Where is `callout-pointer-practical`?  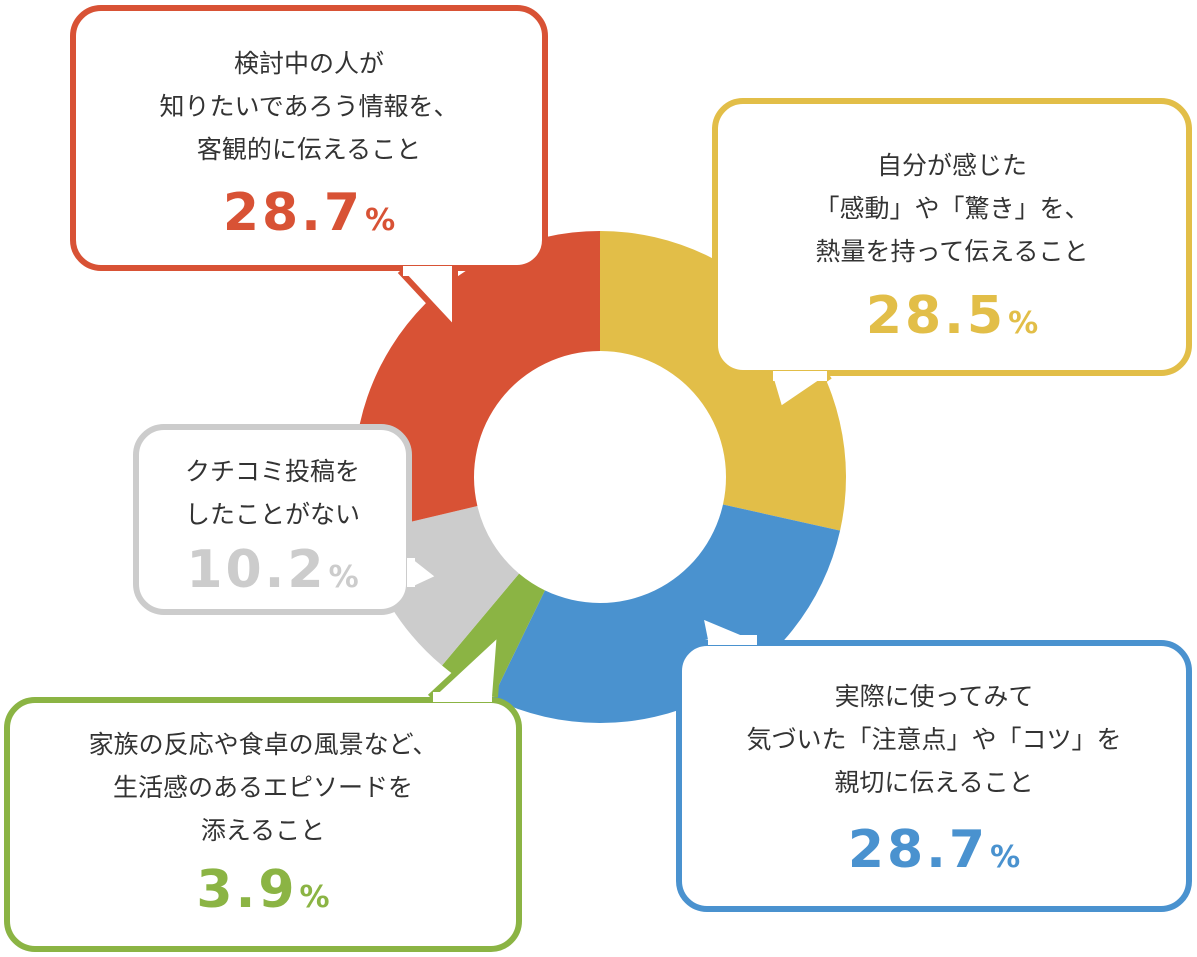
callout-pointer-practical is located at coordinates (728, 626).